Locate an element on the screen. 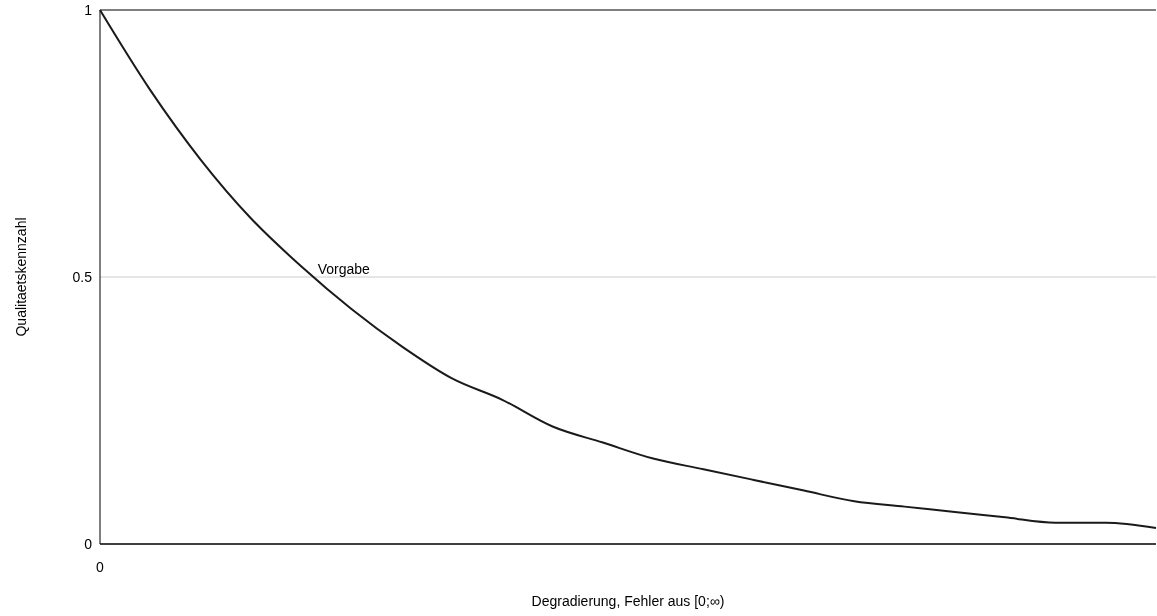  y-tick-label: 1 is located at coordinates (88, 9).